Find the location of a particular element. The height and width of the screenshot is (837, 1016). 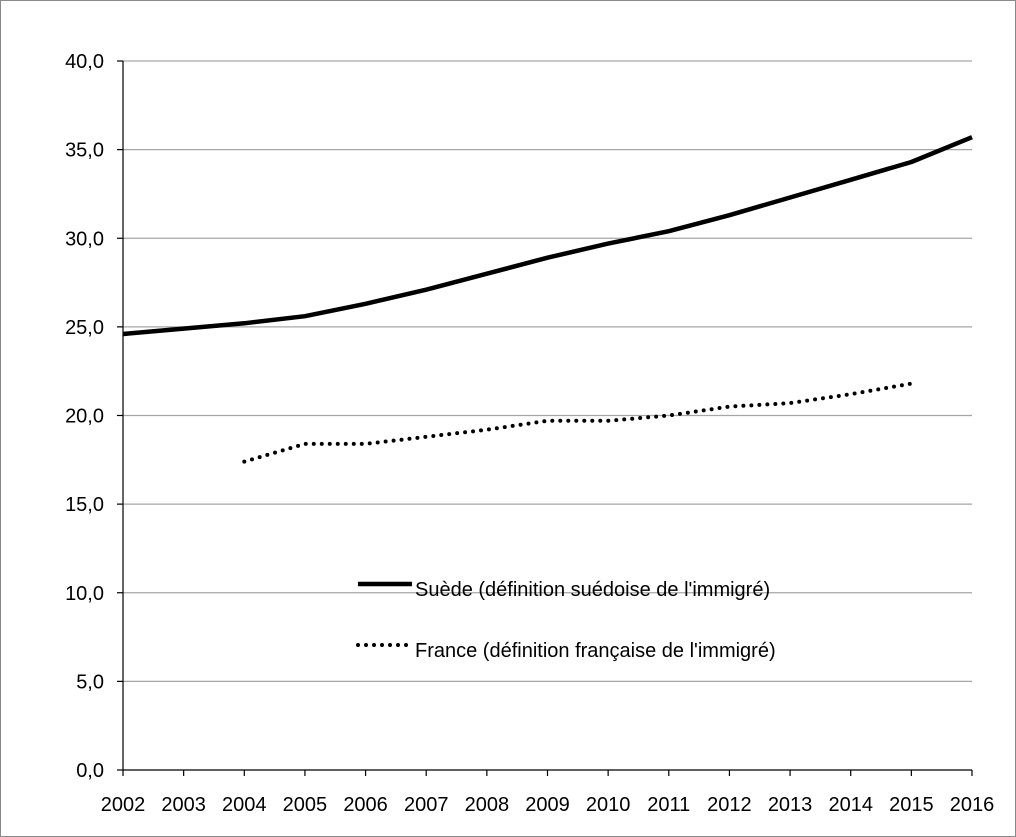

x-tick-label: 2007 is located at coordinates (426, 805).